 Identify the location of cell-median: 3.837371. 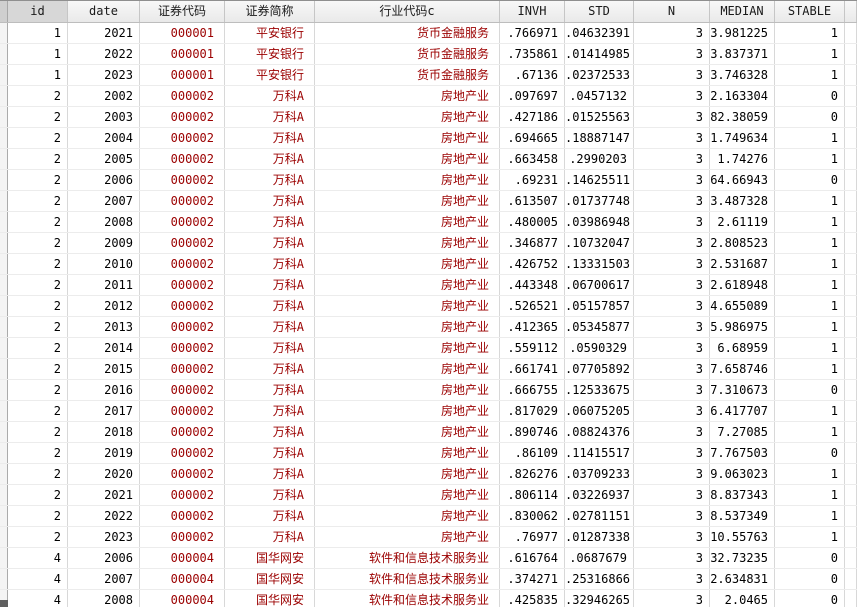
(742, 54).